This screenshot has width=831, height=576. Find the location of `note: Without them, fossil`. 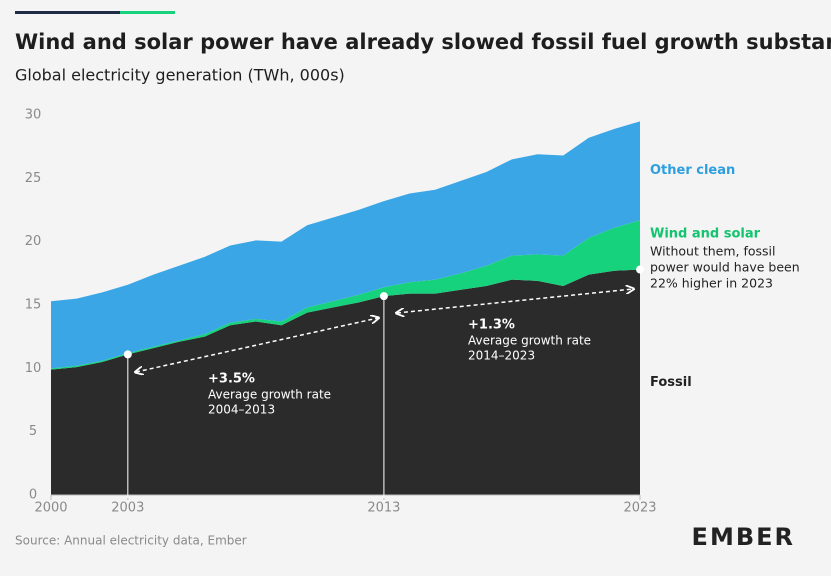

note: Without them, fossil is located at coordinates (712, 251).